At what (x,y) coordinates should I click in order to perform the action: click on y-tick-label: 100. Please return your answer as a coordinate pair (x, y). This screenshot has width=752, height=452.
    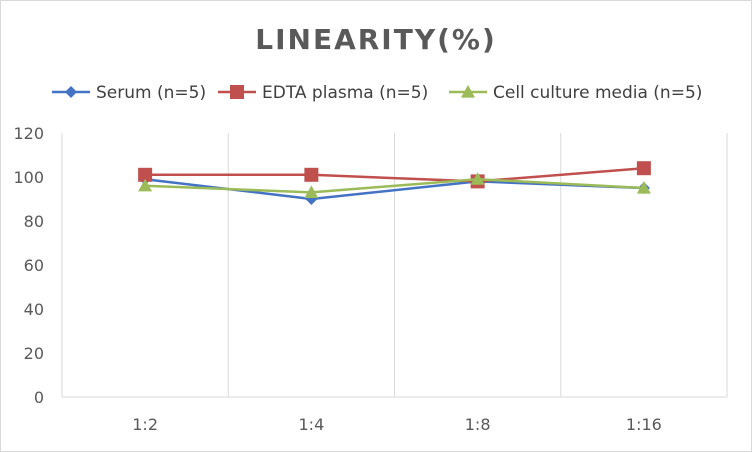
    Looking at the image, I should click on (28, 177).